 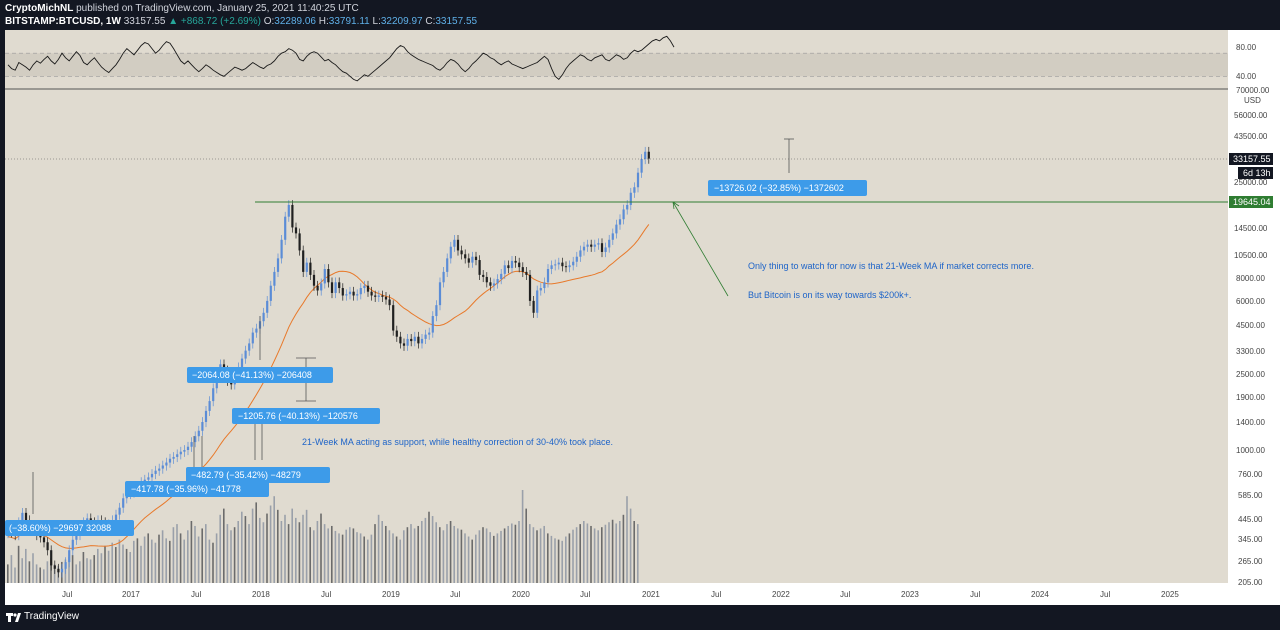 What do you see at coordinates (14, 617) in the screenshot?
I see `tradingview-logo-icon` at bounding box center [14, 617].